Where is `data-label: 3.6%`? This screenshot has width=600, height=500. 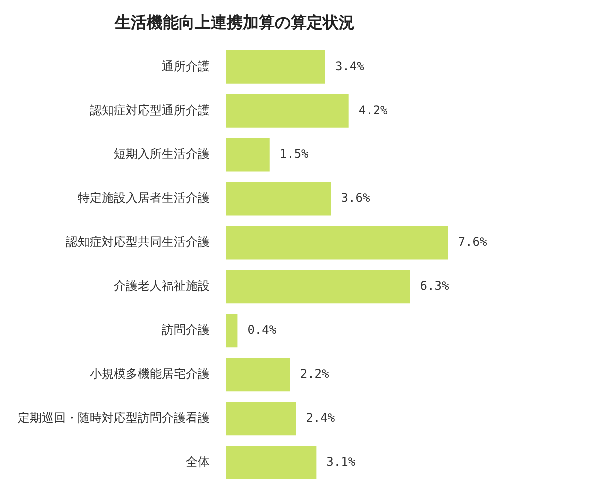
data-label: 3.6% is located at coordinates (356, 198).